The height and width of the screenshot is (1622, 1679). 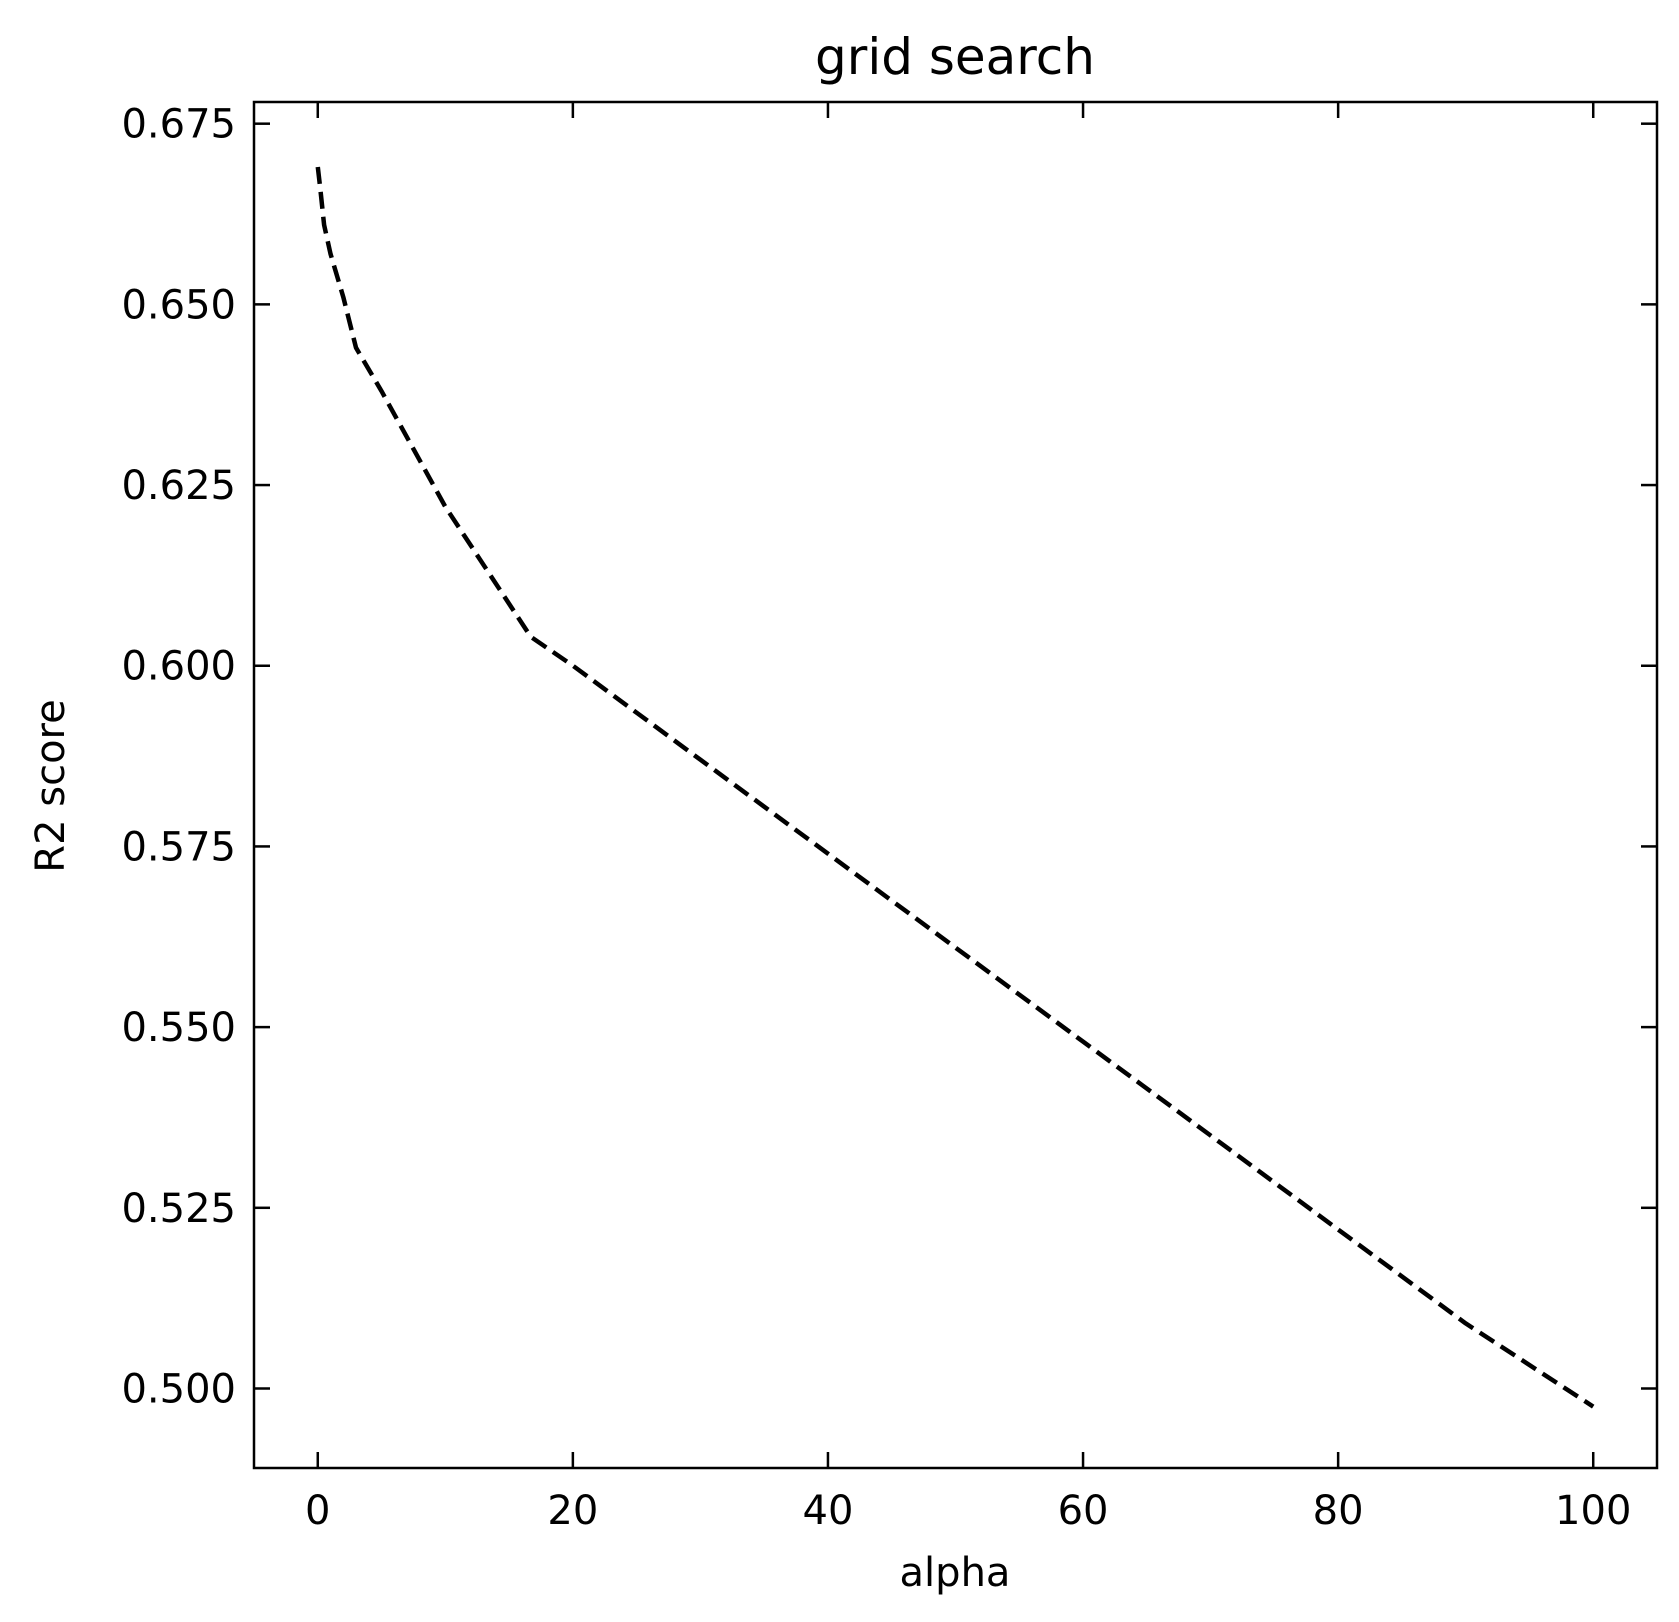 I want to click on x-tick-label: 80, so click(x=1338, y=1511).